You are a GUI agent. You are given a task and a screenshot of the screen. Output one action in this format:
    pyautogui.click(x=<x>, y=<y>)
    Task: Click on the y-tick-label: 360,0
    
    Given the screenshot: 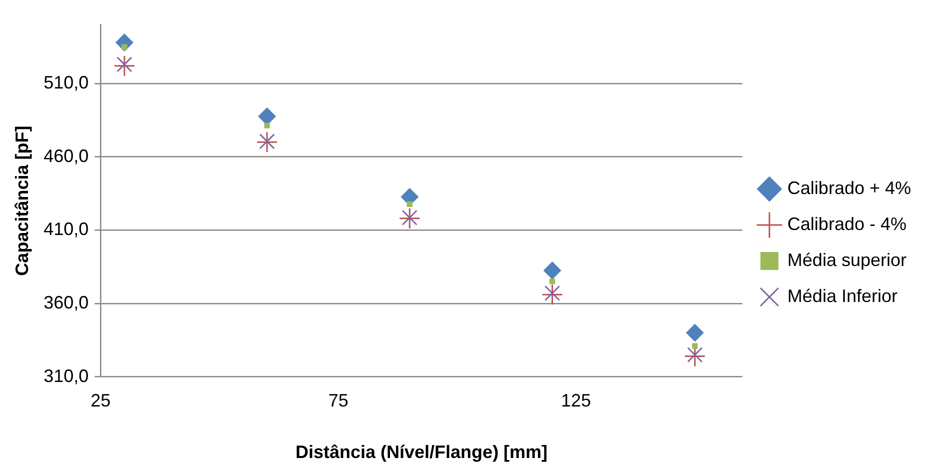 What is the action you would take?
    pyautogui.click(x=66, y=302)
    